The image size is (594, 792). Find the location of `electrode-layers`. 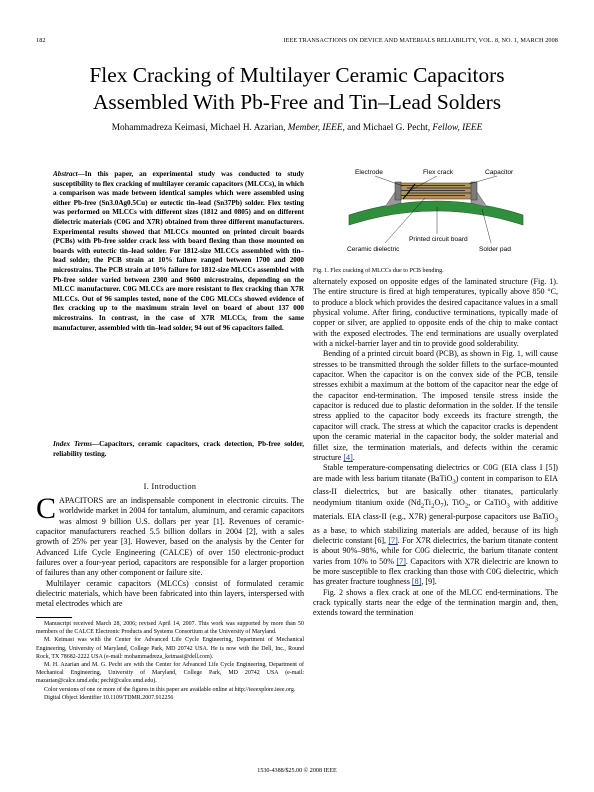

electrode-layers is located at coordinates (436, 190).